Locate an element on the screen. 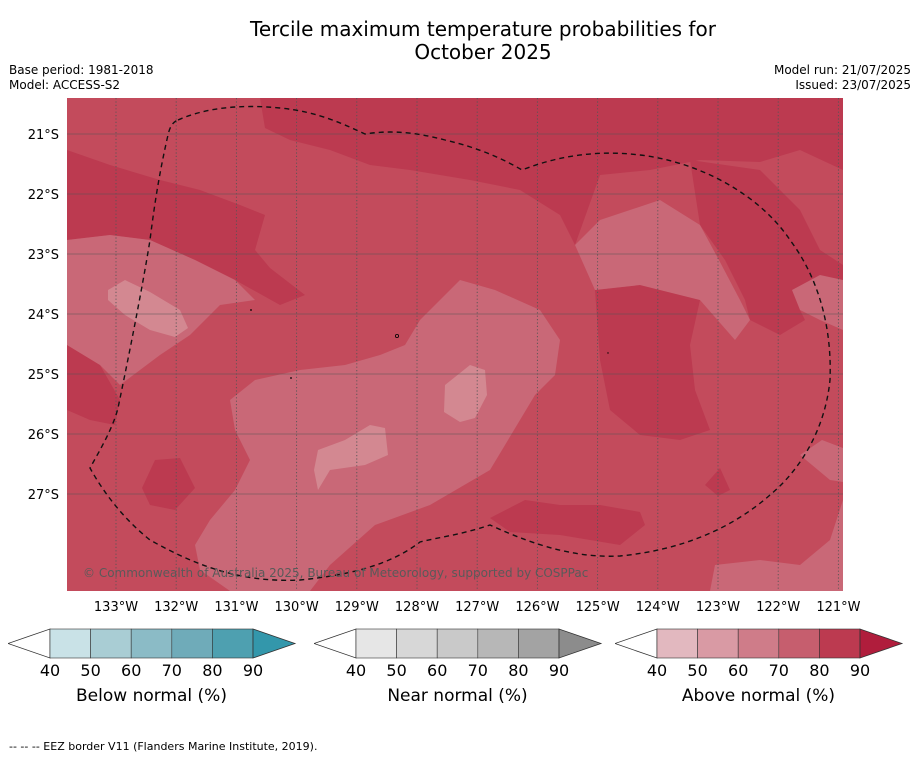 Image resolution: width=919 pixels, height=758 pixels. longitude-label: 123°W is located at coordinates (718, 607).